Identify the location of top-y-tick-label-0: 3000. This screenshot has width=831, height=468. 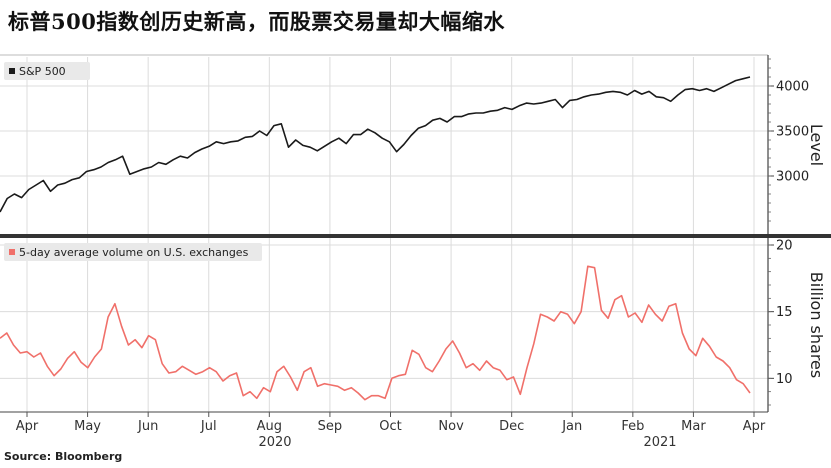
(792, 177).